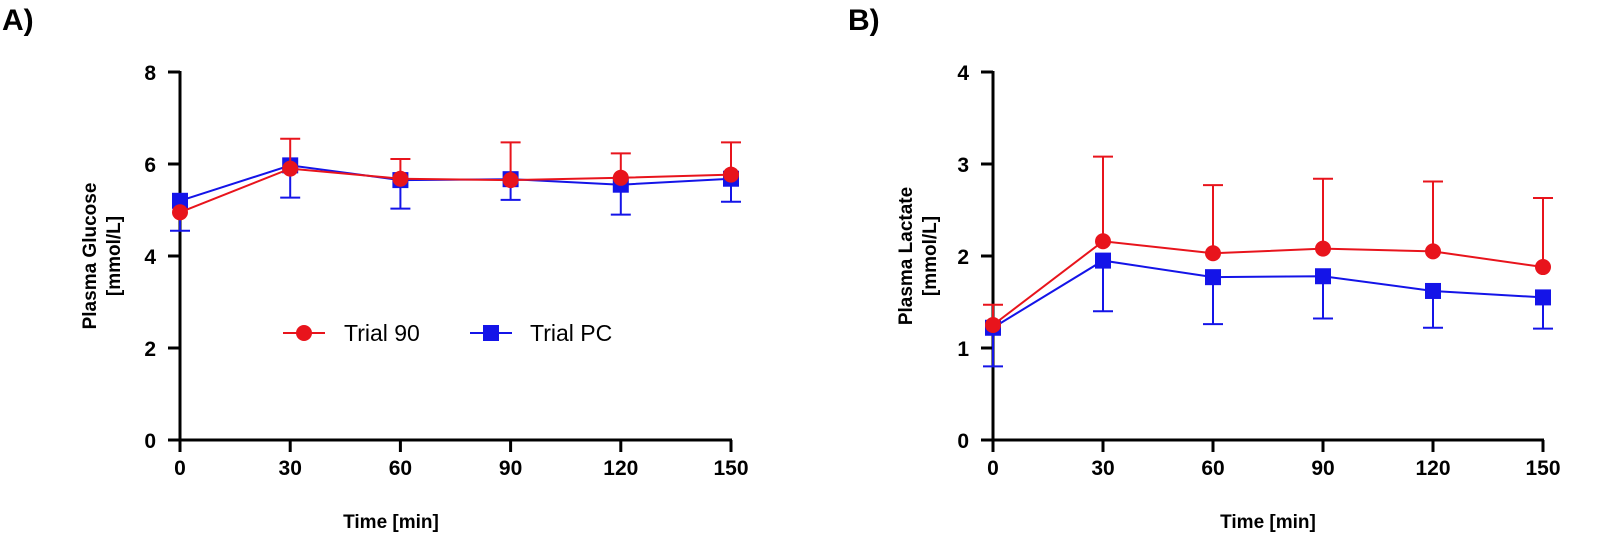  I want to click on y-axis-title-b: Plasma Lactate [mmol/L], so click(918, 256).